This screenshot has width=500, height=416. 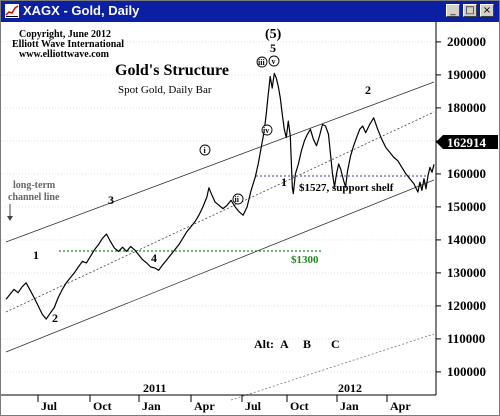 What do you see at coordinates (466, 371) in the screenshot?
I see `y-tick-label: 100000` at bounding box center [466, 371].